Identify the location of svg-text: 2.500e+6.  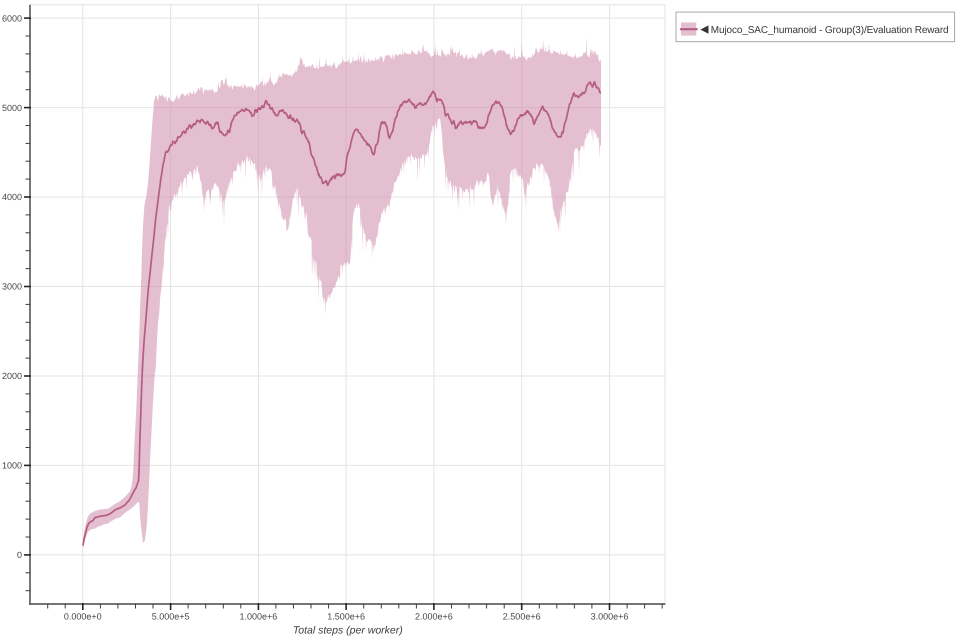
(522, 617).